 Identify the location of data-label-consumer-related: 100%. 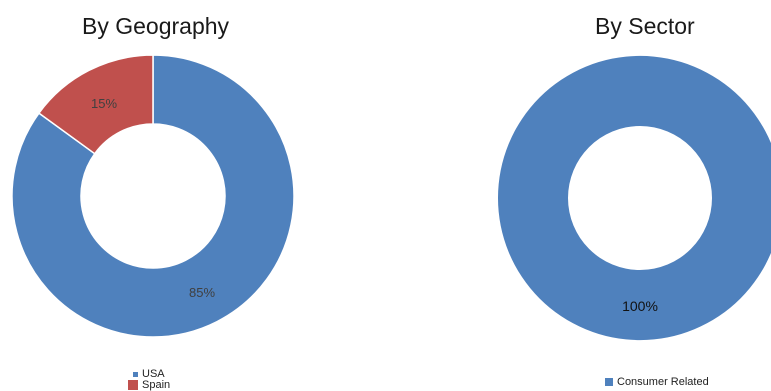
(640, 306).